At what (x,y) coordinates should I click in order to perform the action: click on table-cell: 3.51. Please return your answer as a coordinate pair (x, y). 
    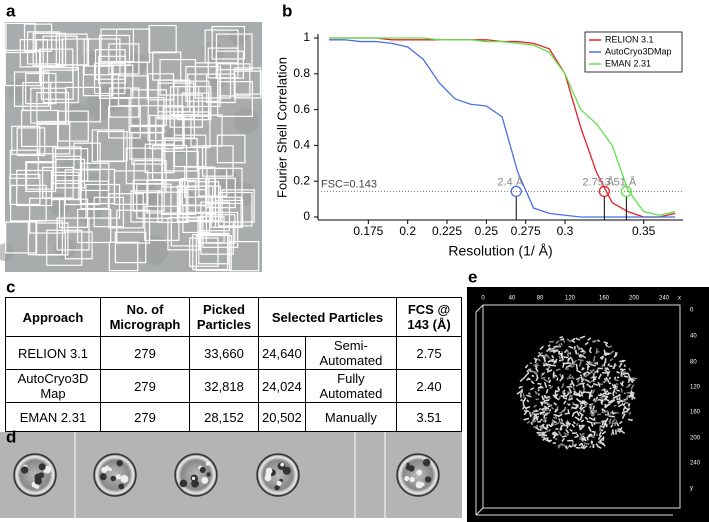
    Looking at the image, I should click on (429, 417).